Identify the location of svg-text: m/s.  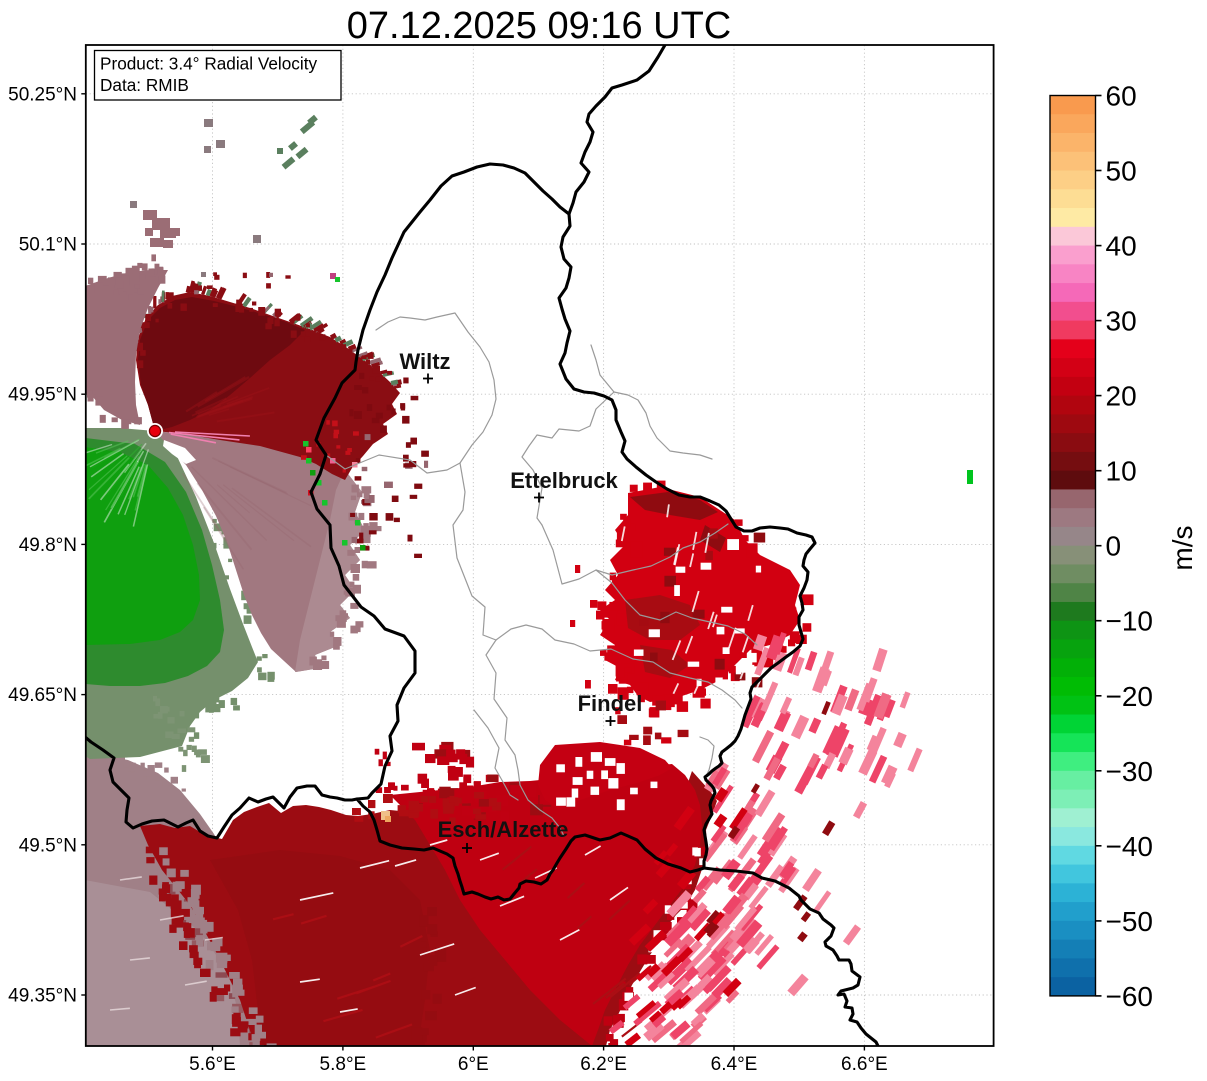
(1182, 547).